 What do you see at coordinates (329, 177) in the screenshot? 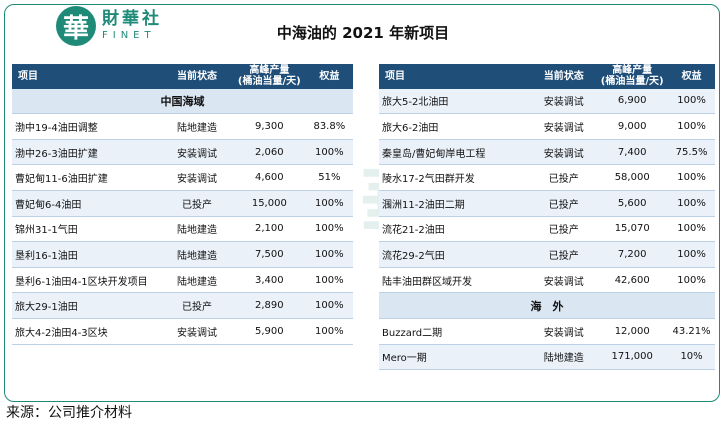
I see `equity-share: 51%` at bounding box center [329, 177].